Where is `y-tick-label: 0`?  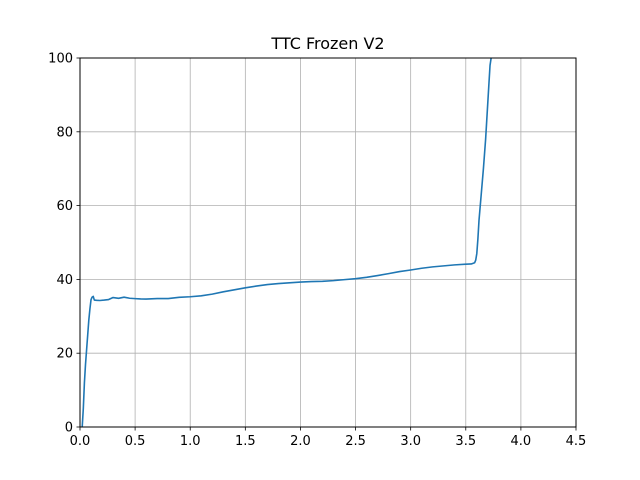 y-tick-label: 0 is located at coordinates (69, 428).